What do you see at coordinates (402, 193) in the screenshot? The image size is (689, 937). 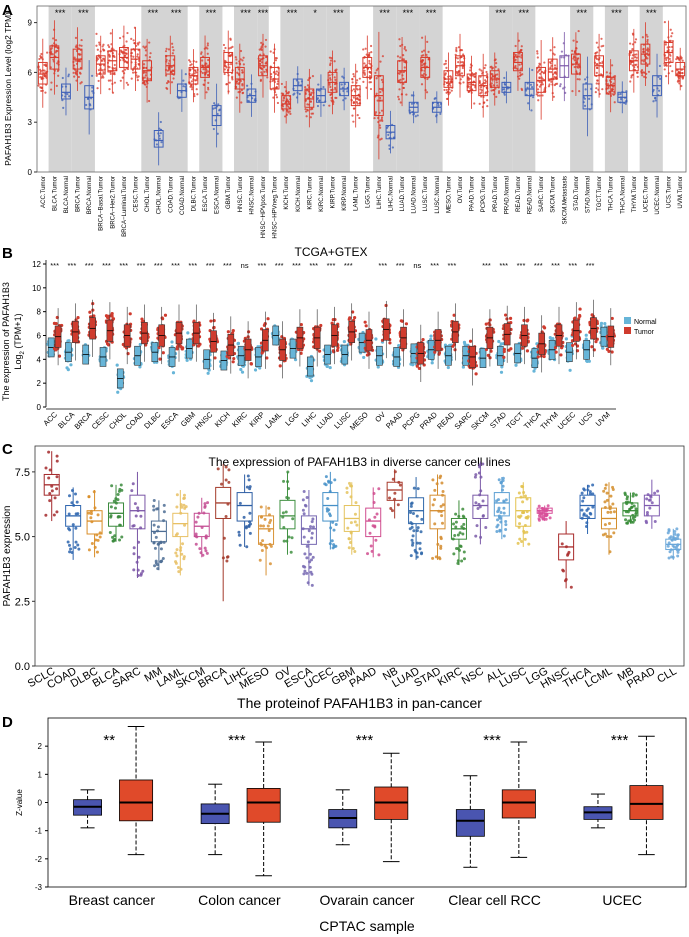 I see `x-tick-label: LUAD.Tumor` at bounding box center [402, 193].